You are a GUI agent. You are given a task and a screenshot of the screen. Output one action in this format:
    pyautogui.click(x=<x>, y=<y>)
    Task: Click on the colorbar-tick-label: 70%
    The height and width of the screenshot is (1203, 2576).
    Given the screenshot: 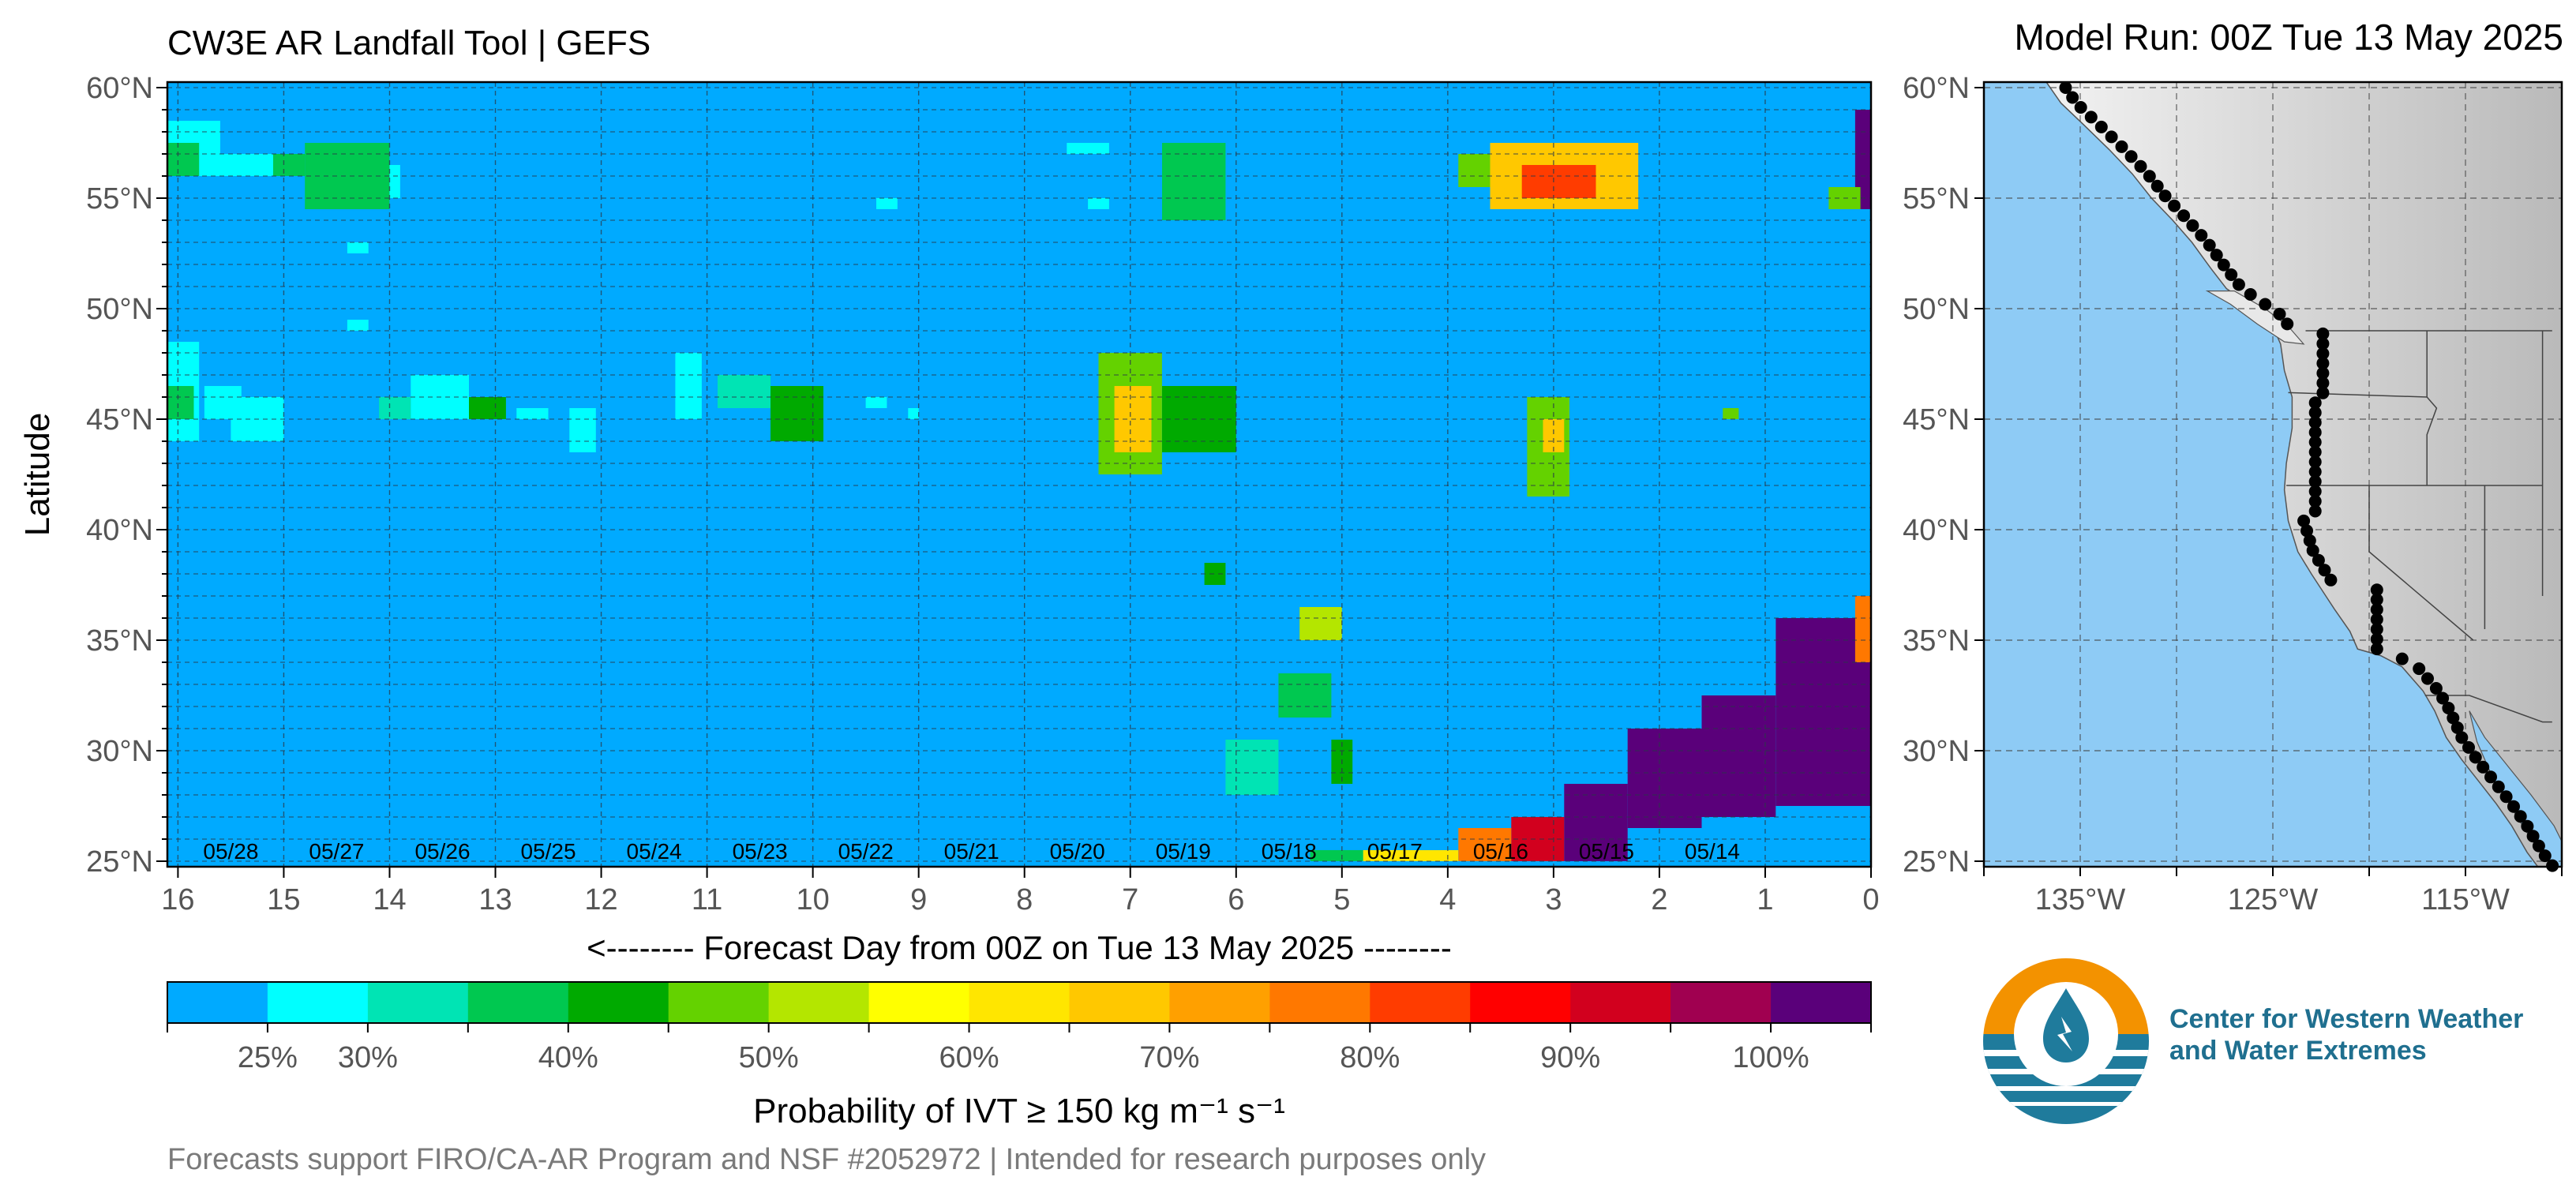 What is the action you would take?
    pyautogui.click(x=1169, y=1057)
    